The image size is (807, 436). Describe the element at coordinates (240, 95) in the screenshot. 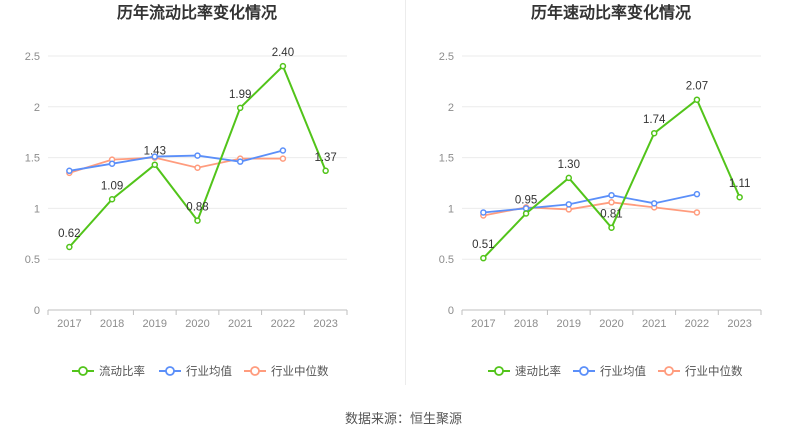

I see `data-label: 1.99` at that location.